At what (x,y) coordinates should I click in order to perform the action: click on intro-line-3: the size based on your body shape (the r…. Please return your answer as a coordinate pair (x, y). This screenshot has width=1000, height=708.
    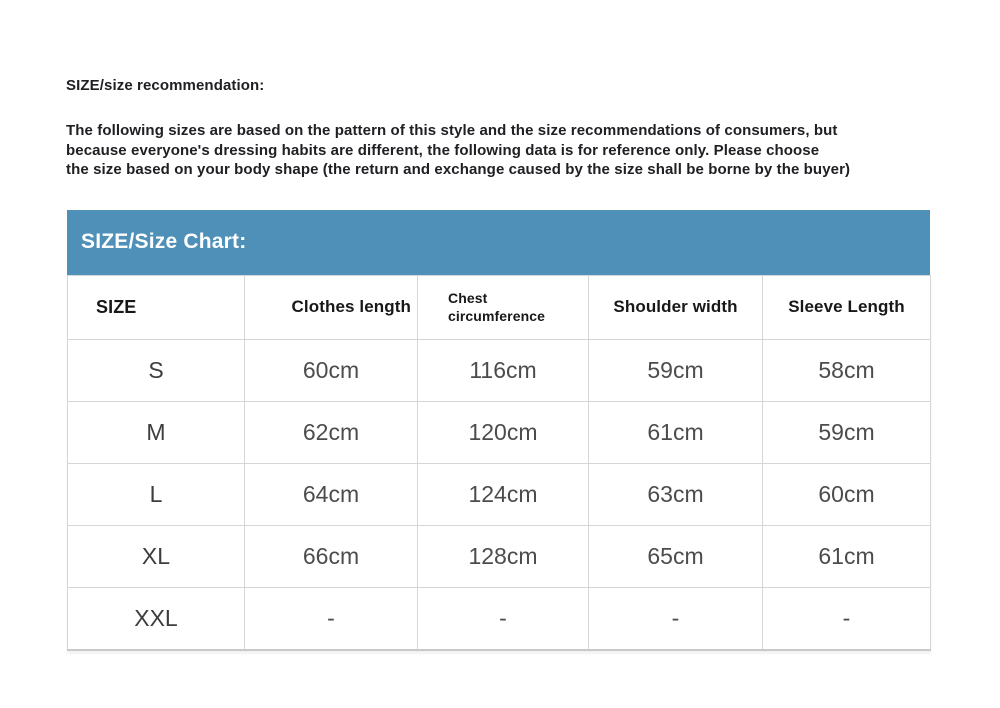
    Looking at the image, I should click on (458, 169).